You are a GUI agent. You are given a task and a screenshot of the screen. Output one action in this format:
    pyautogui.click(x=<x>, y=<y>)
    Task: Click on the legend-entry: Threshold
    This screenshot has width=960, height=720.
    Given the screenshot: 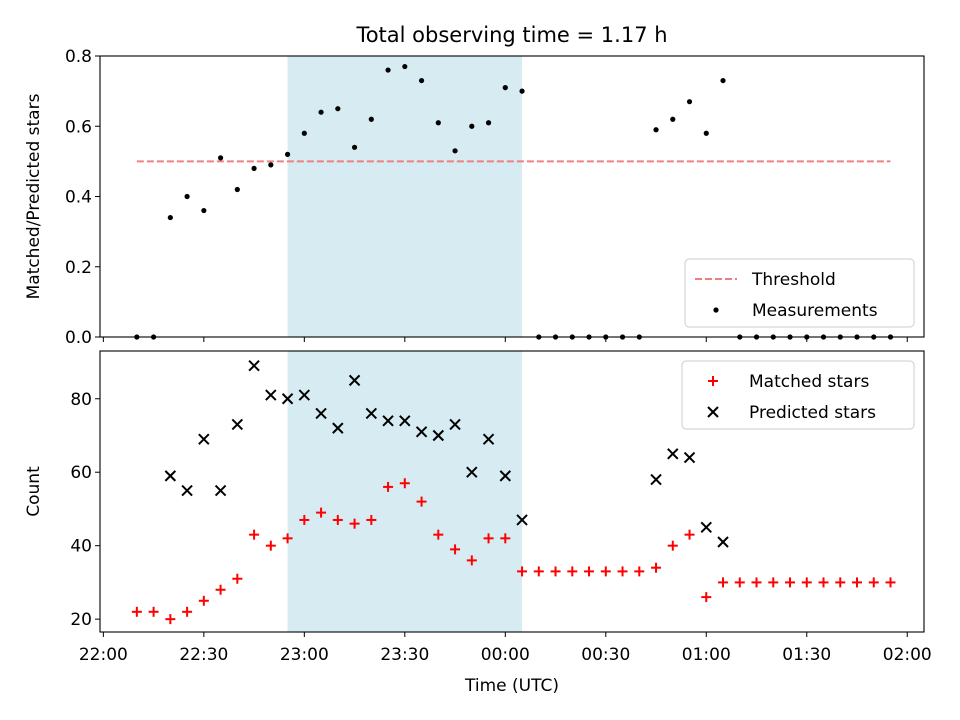 What is the action you would take?
    pyautogui.click(x=765, y=280)
    